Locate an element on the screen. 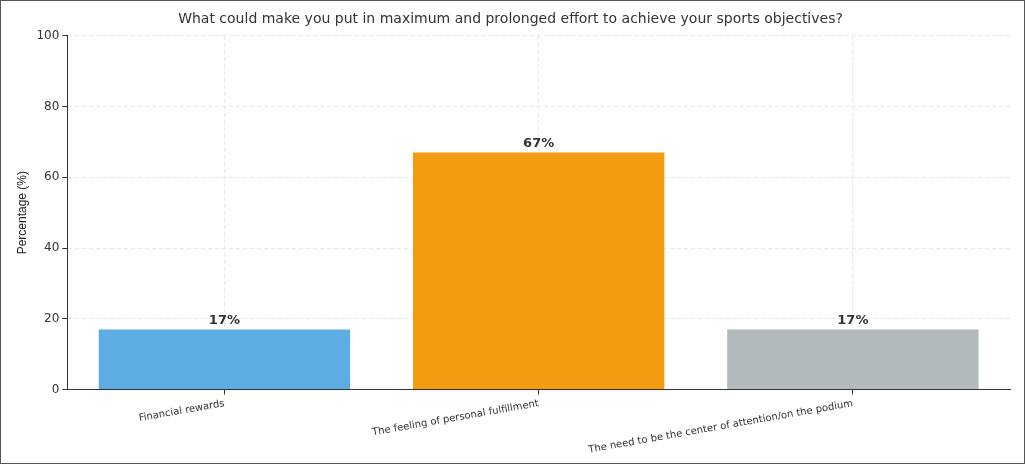 The width and height of the screenshot is (1025, 464). y-tick-label: 0 is located at coordinates (55, 388).